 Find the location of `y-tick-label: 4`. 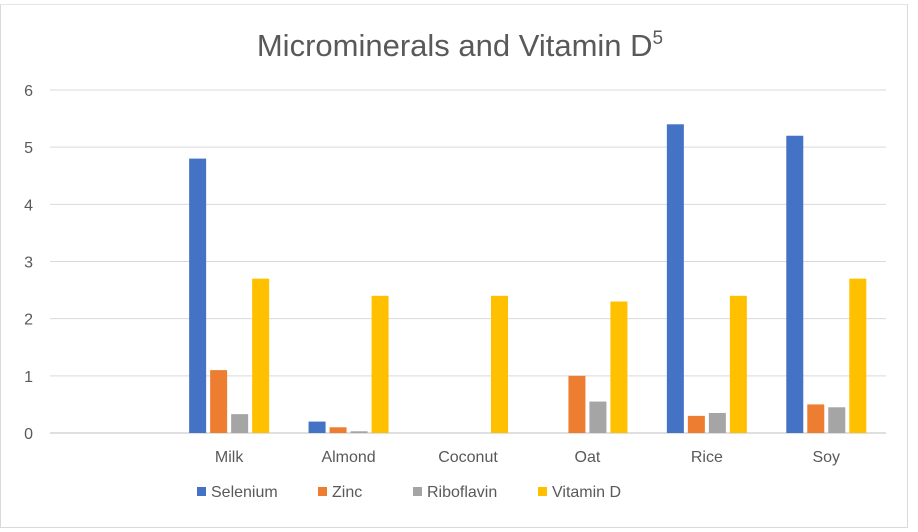

y-tick-label: 4 is located at coordinates (28, 205).